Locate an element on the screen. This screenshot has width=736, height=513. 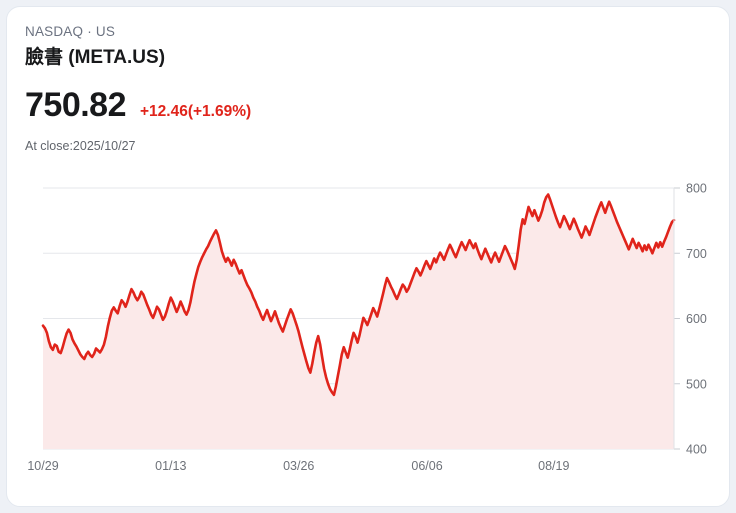
price-change: +12.46(+1.69%) is located at coordinates (196, 111).